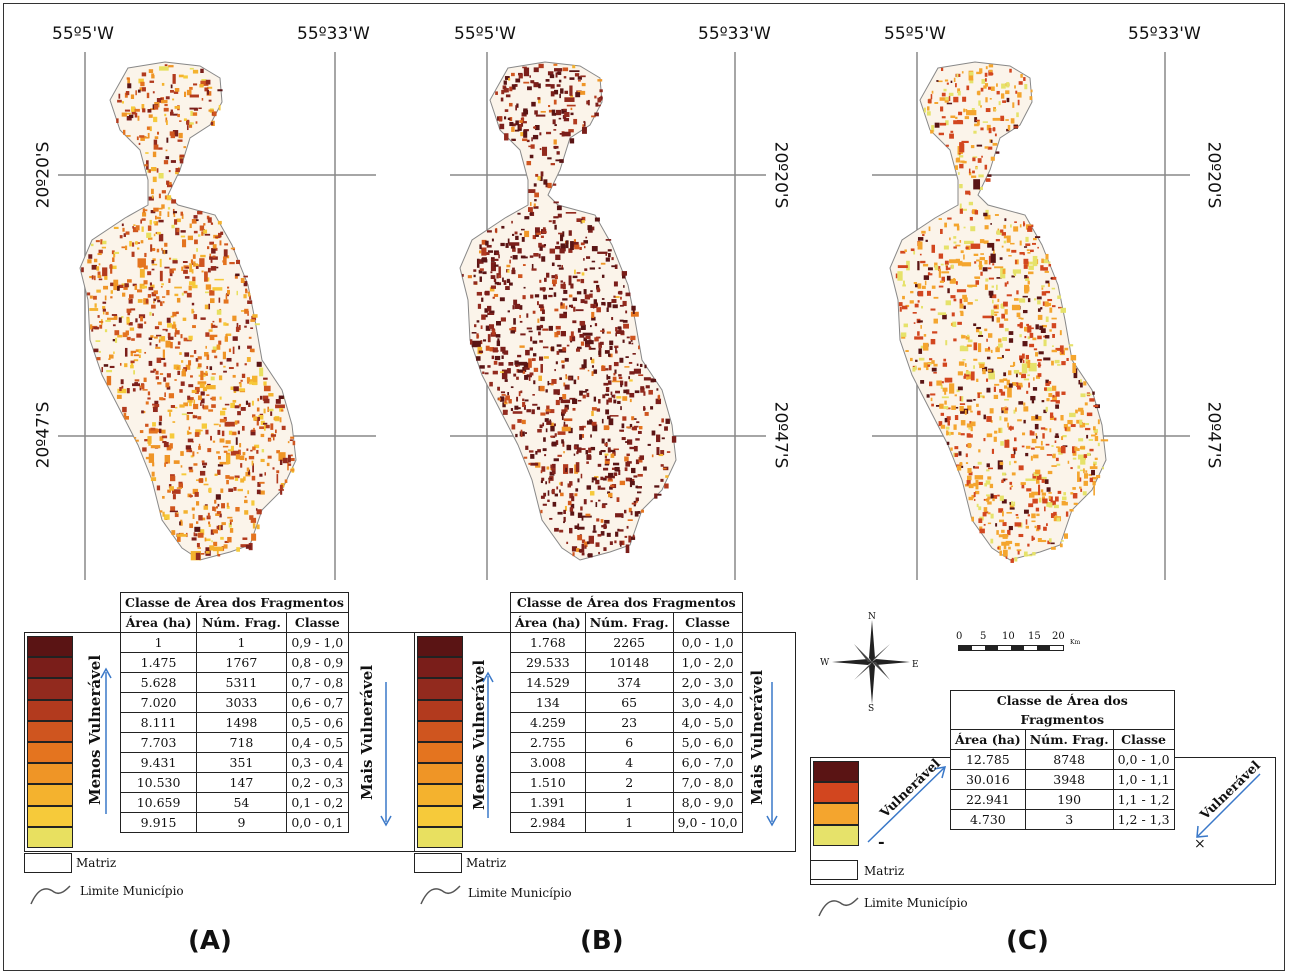 This screenshot has width=1290, height=976. Describe the element at coordinates (707, 783) in the screenshot. I see `class-cell: 7,0 - 8,0` at that location.